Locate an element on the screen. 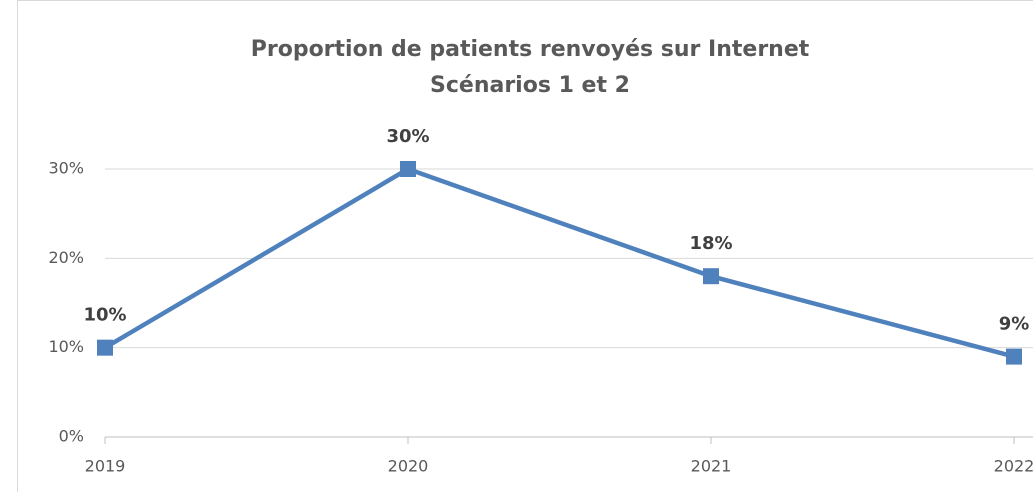 Image resolution: width=1033 pixels, height=492 pixels. x-tick-label: 2021 is located at coordinates (711, 466).